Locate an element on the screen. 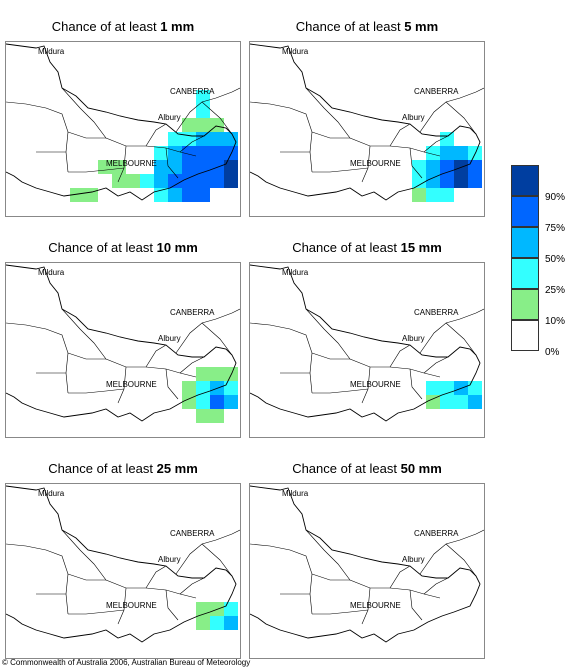 The width and height of the screenshot is (570, 671). map-15mm: Mildura CANBERRA Albury MELBOURNE is located at coordinates (367, 350).